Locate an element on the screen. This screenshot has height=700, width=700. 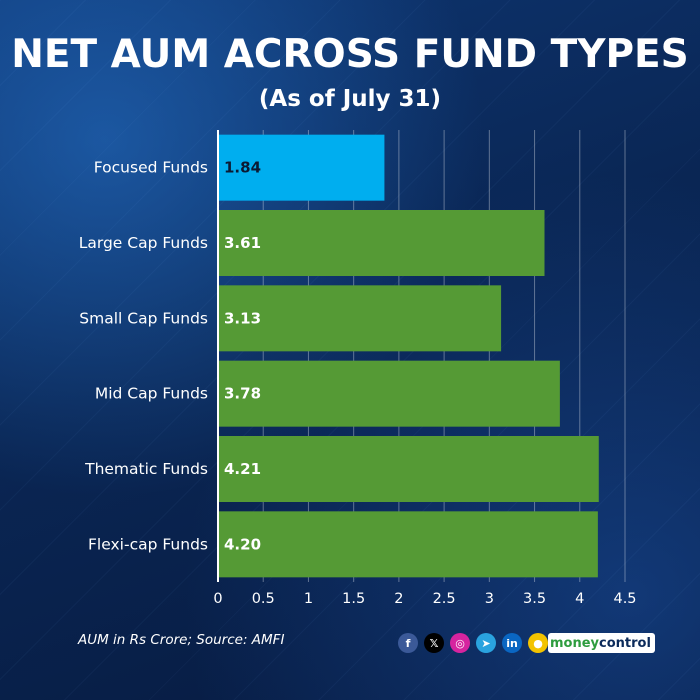
brand-logo: money control is located at coordinates (601, 643).